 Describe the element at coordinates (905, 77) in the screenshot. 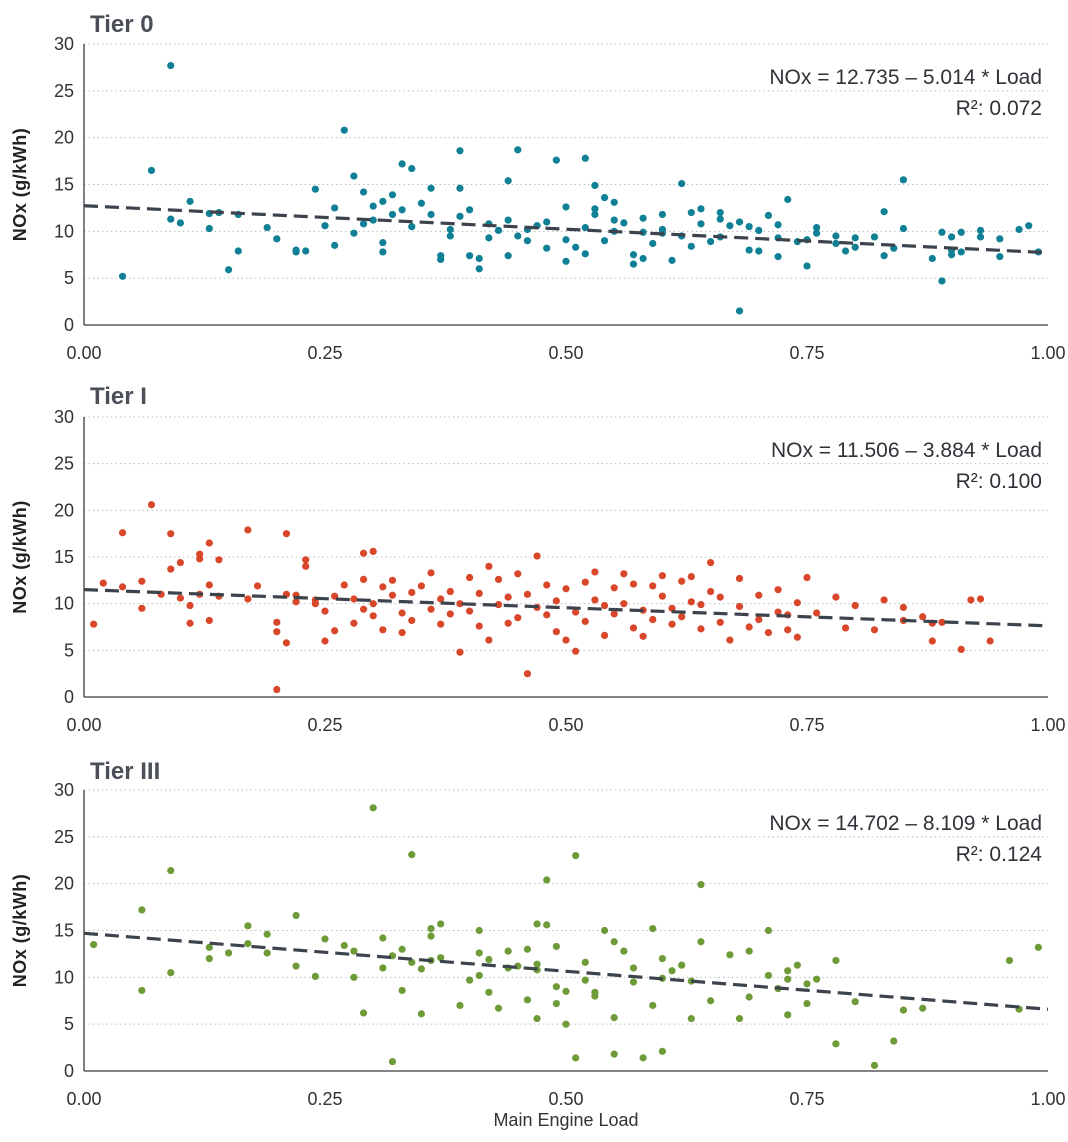

I see `trendline-equation: NOx = 12.735 – 5.014 * Load` at that location.